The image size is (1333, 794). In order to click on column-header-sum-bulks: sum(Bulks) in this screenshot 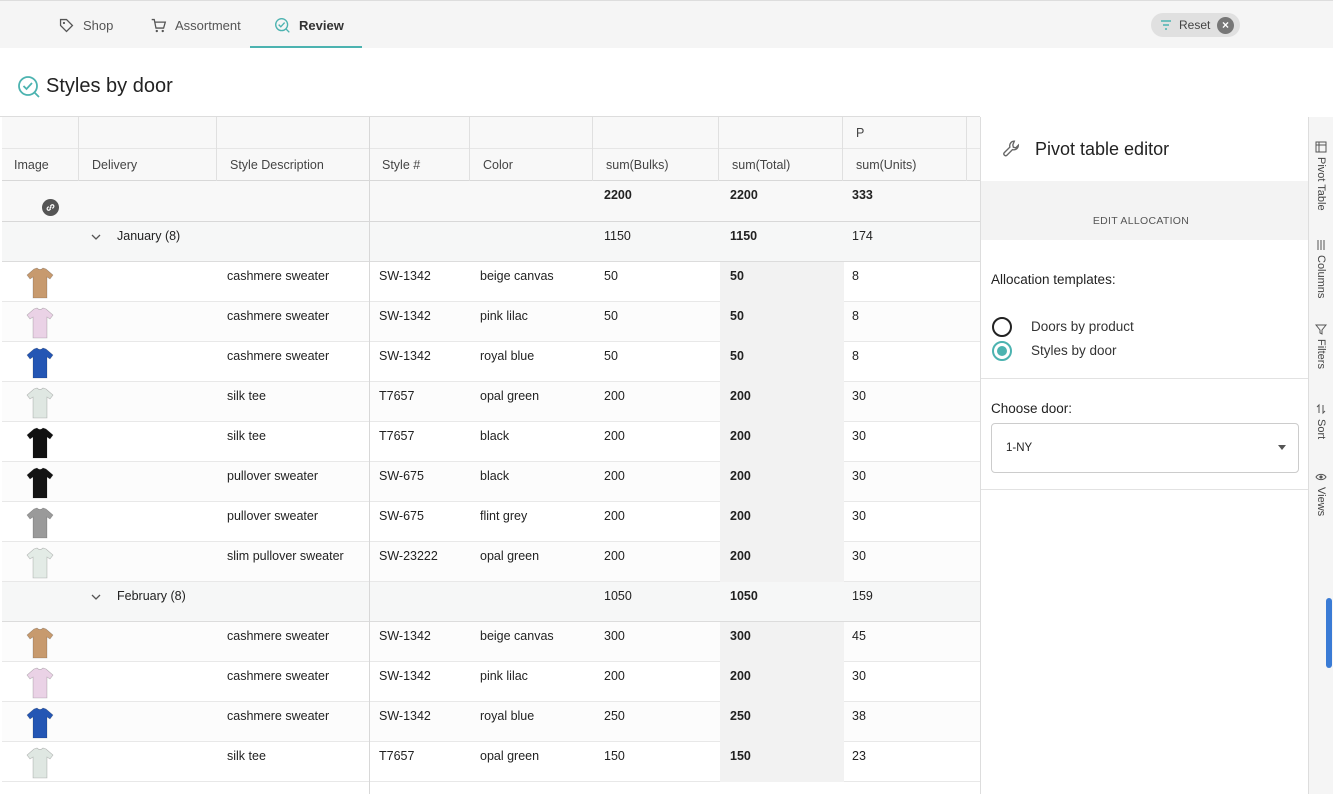, I will do `click(637, 165)`.